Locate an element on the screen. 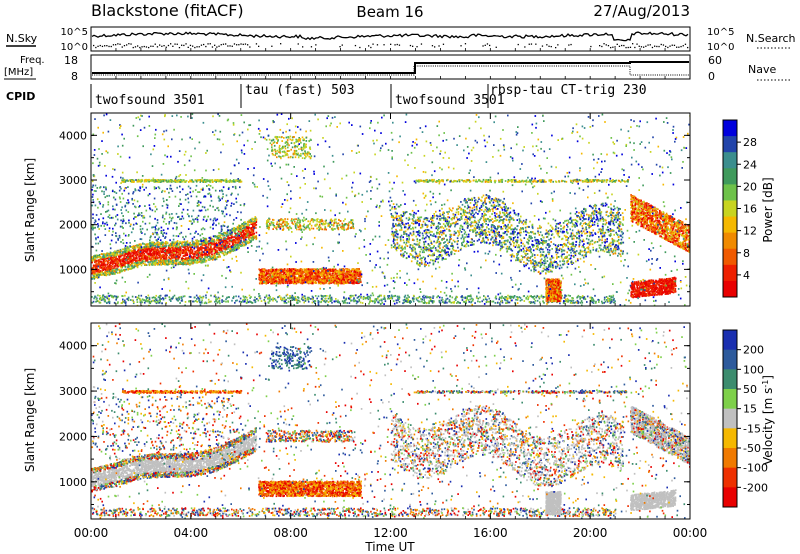 The image size is (800, 554). cpid-segment-1: twofsound 3501 is located at coordinates (150, 100).